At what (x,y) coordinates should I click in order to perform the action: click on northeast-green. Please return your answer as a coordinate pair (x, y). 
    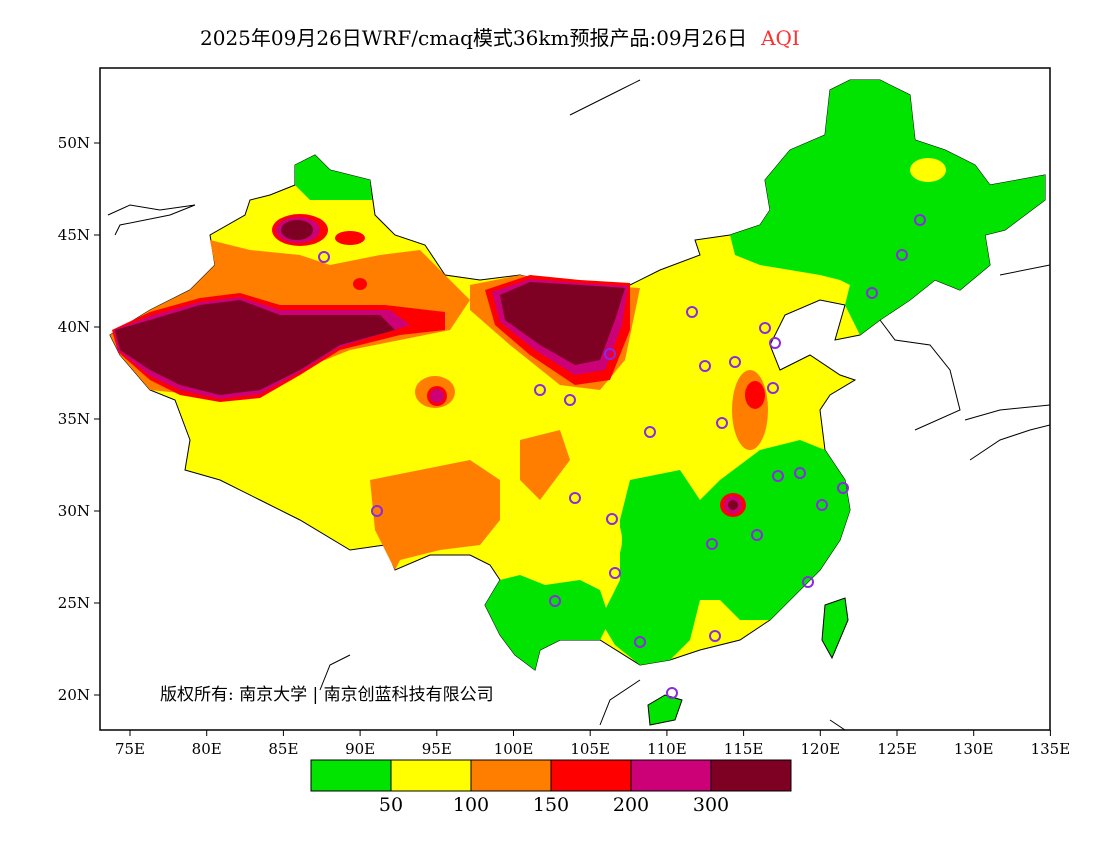
    Looking at the image, I should click on (887, 207).